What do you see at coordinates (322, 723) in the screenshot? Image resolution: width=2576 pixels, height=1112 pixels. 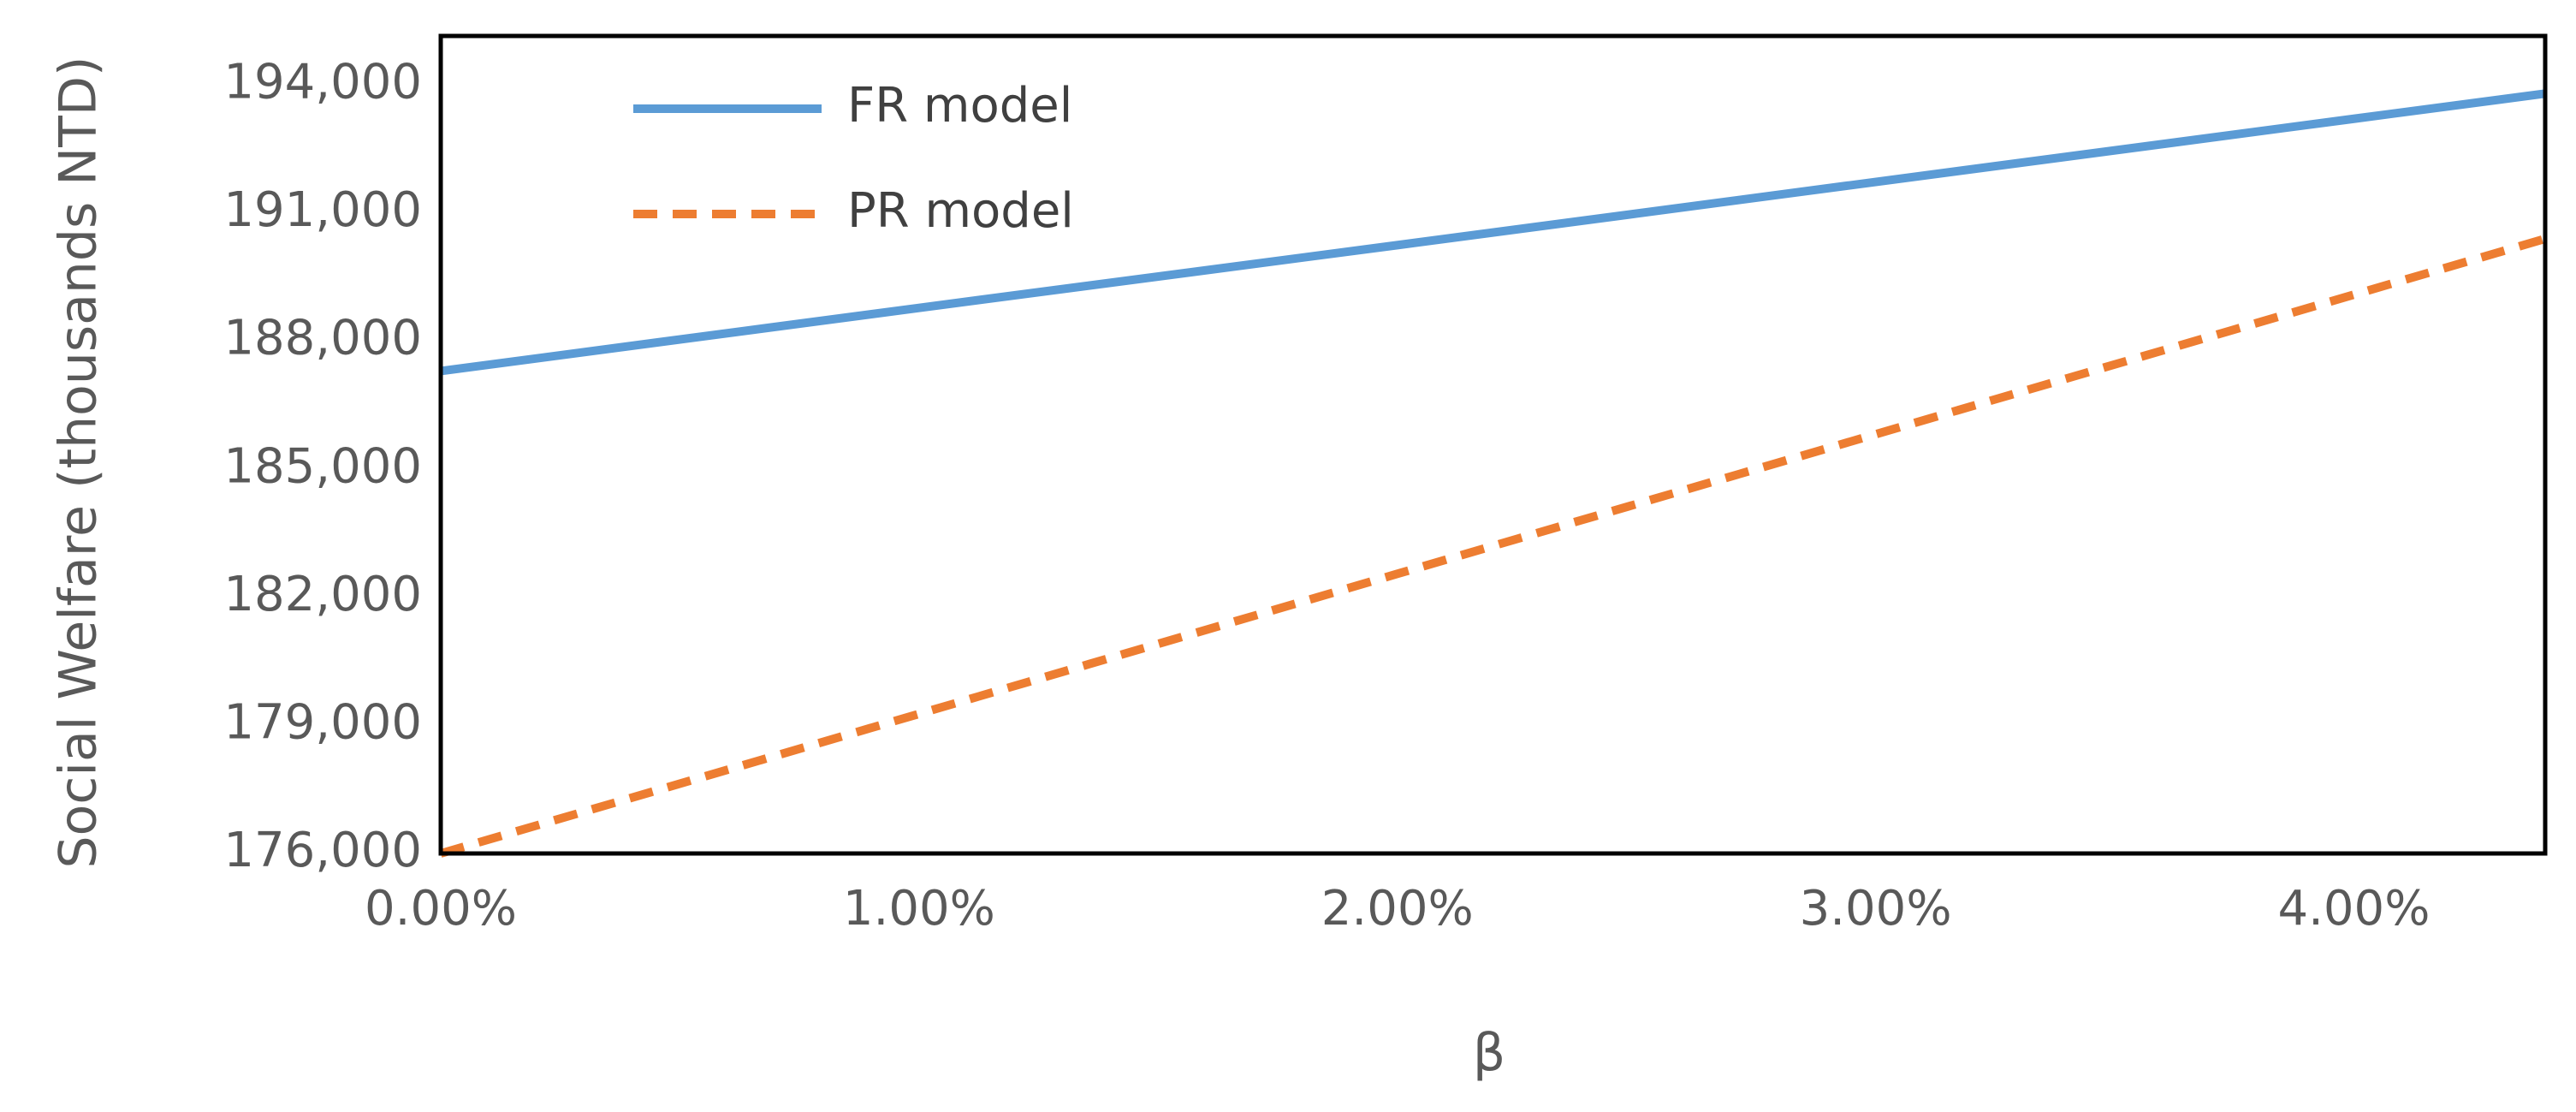 I see `y-tick-label: 179,000` at bounding box center [322, 723].